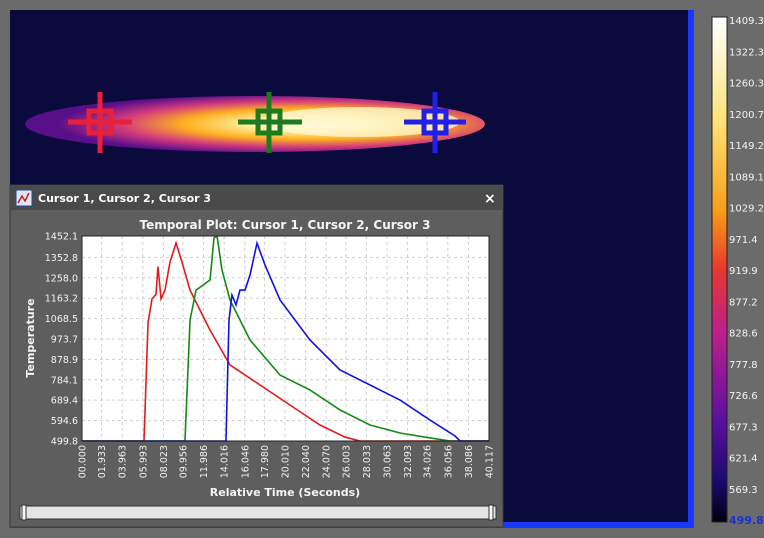  Describe the element at coordinates (143, 461) in the screenshot. I see `x-tick-label: 05.993` at that location.